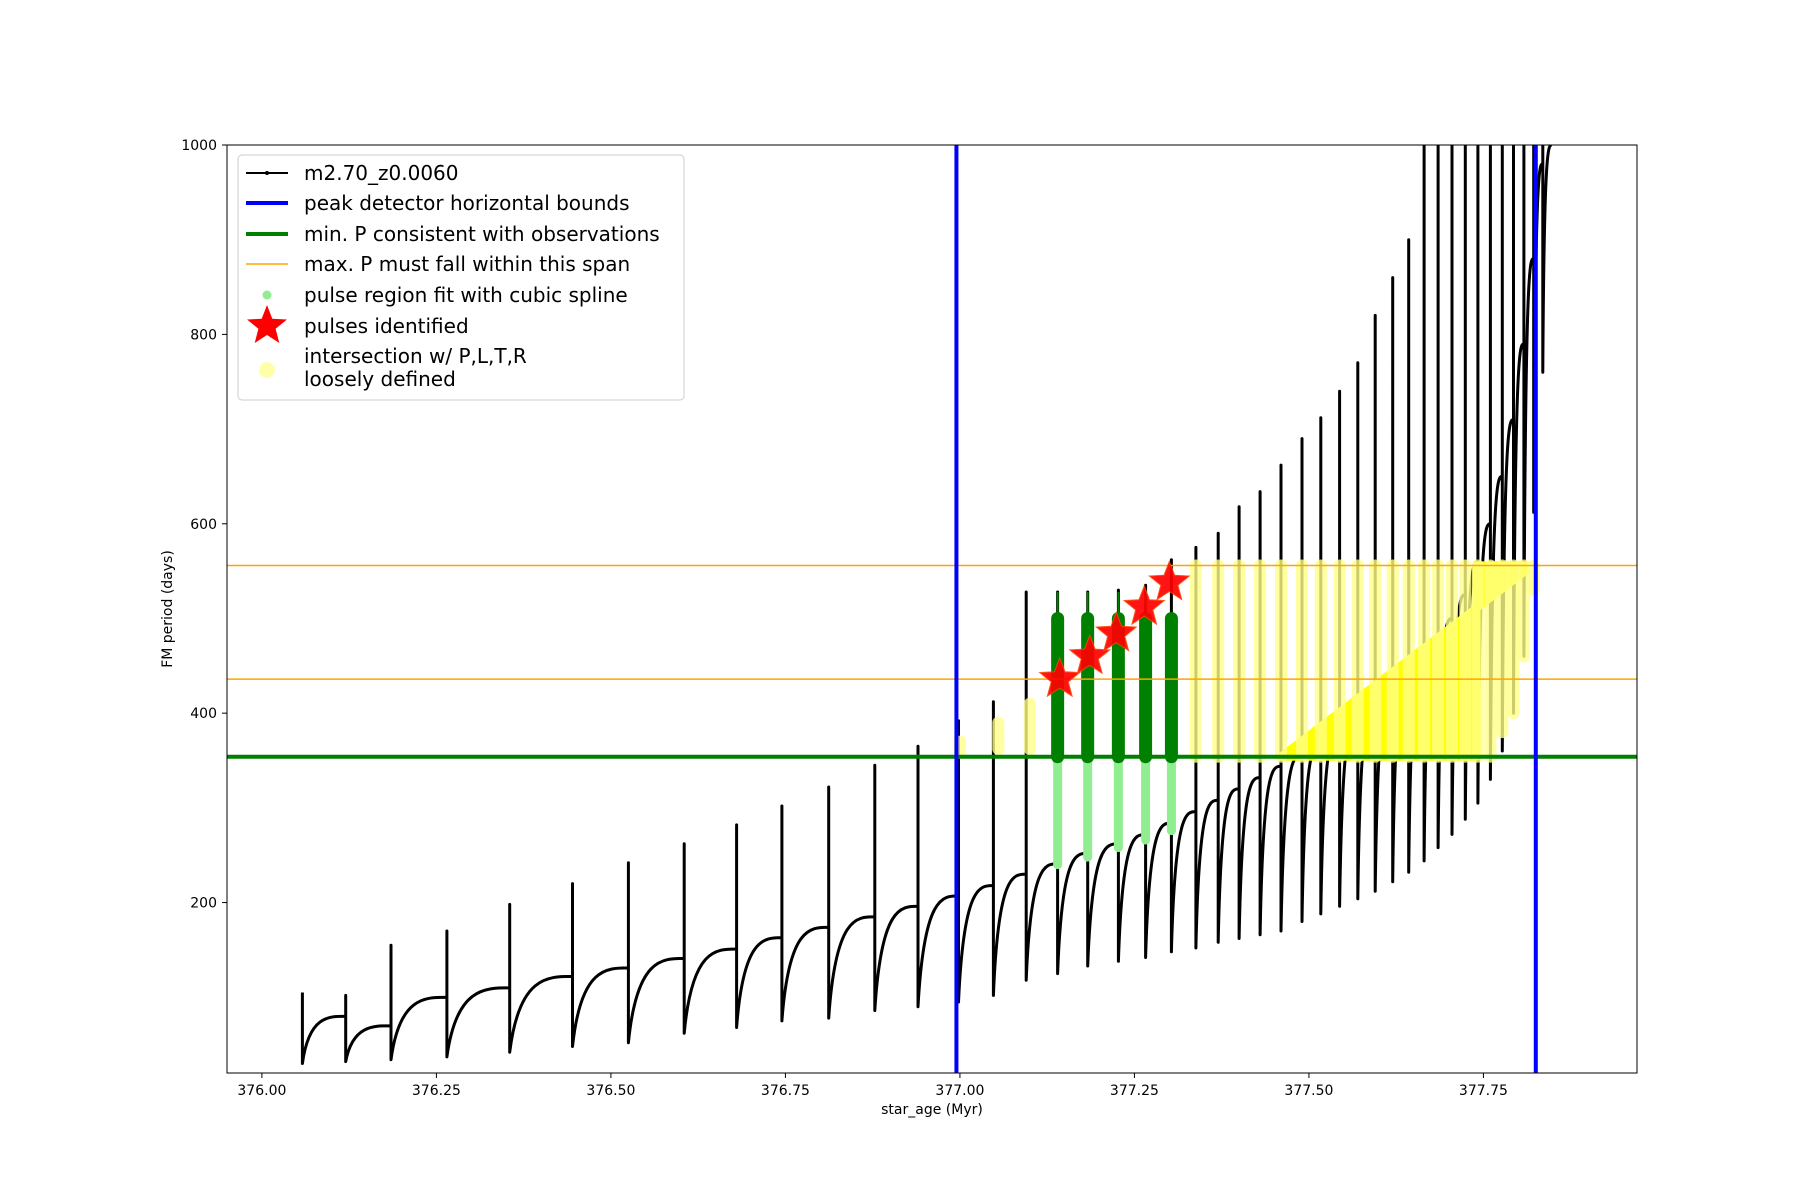 The height and width of the screenshot is (1200, 1800). What do you see at coordinates (467, 203) in the screenshot?
I see `legend-label: peak detector horizontal bounds` at bounding box center [467, 203].